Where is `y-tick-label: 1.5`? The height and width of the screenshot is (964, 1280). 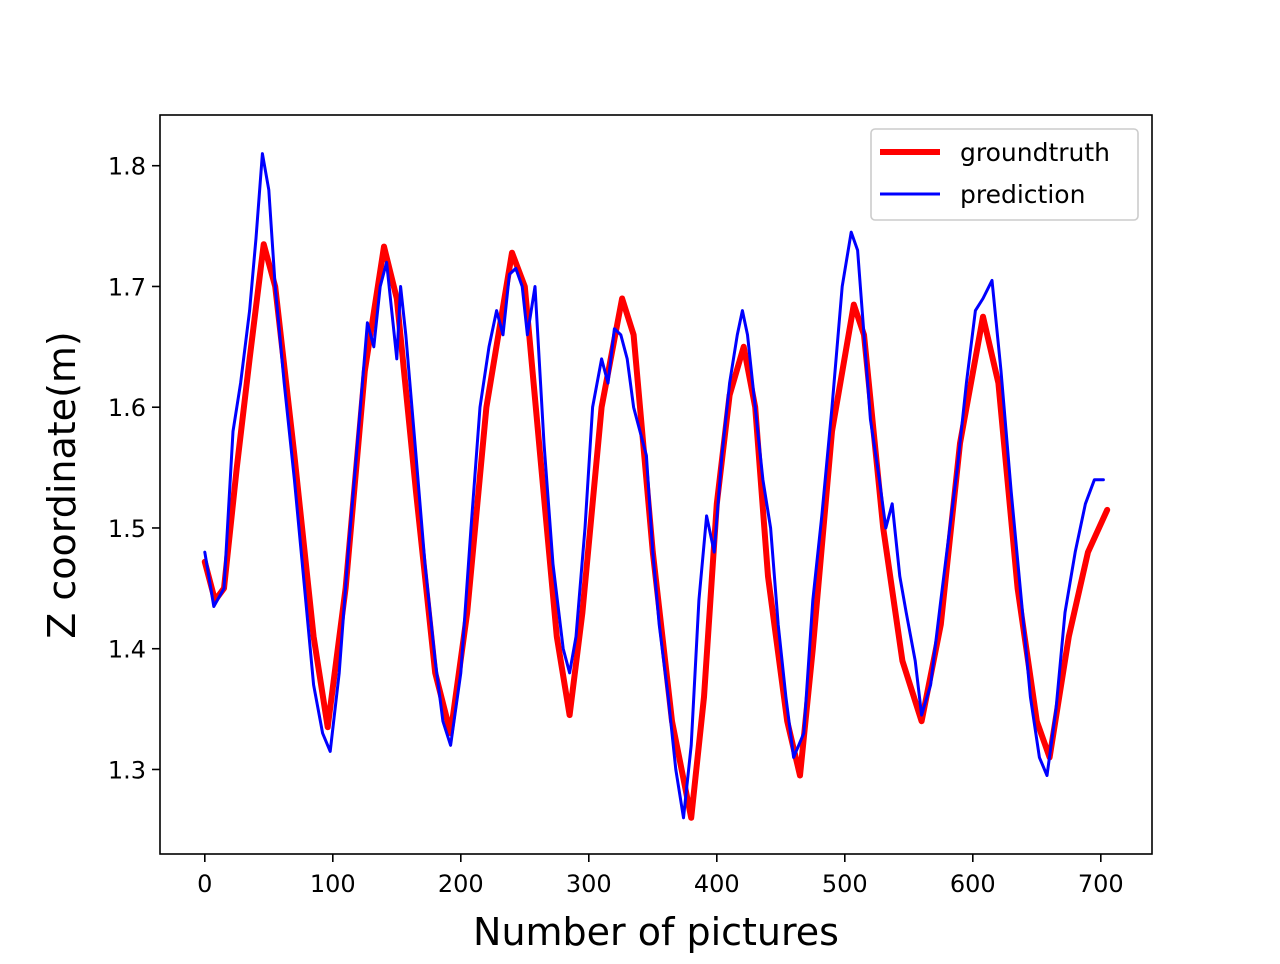
y-tick-label: 1.5 is located at coordinates (127, 529).